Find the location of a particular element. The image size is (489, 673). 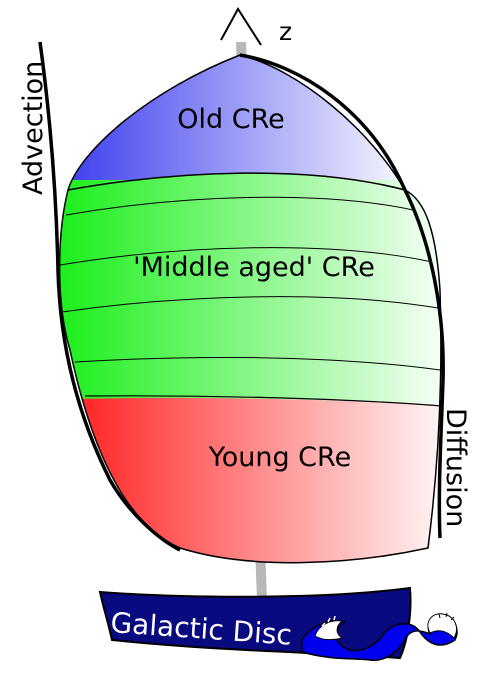

middle-cre-label: 'Middle aged' CRe is located at coordinates (254, 267).